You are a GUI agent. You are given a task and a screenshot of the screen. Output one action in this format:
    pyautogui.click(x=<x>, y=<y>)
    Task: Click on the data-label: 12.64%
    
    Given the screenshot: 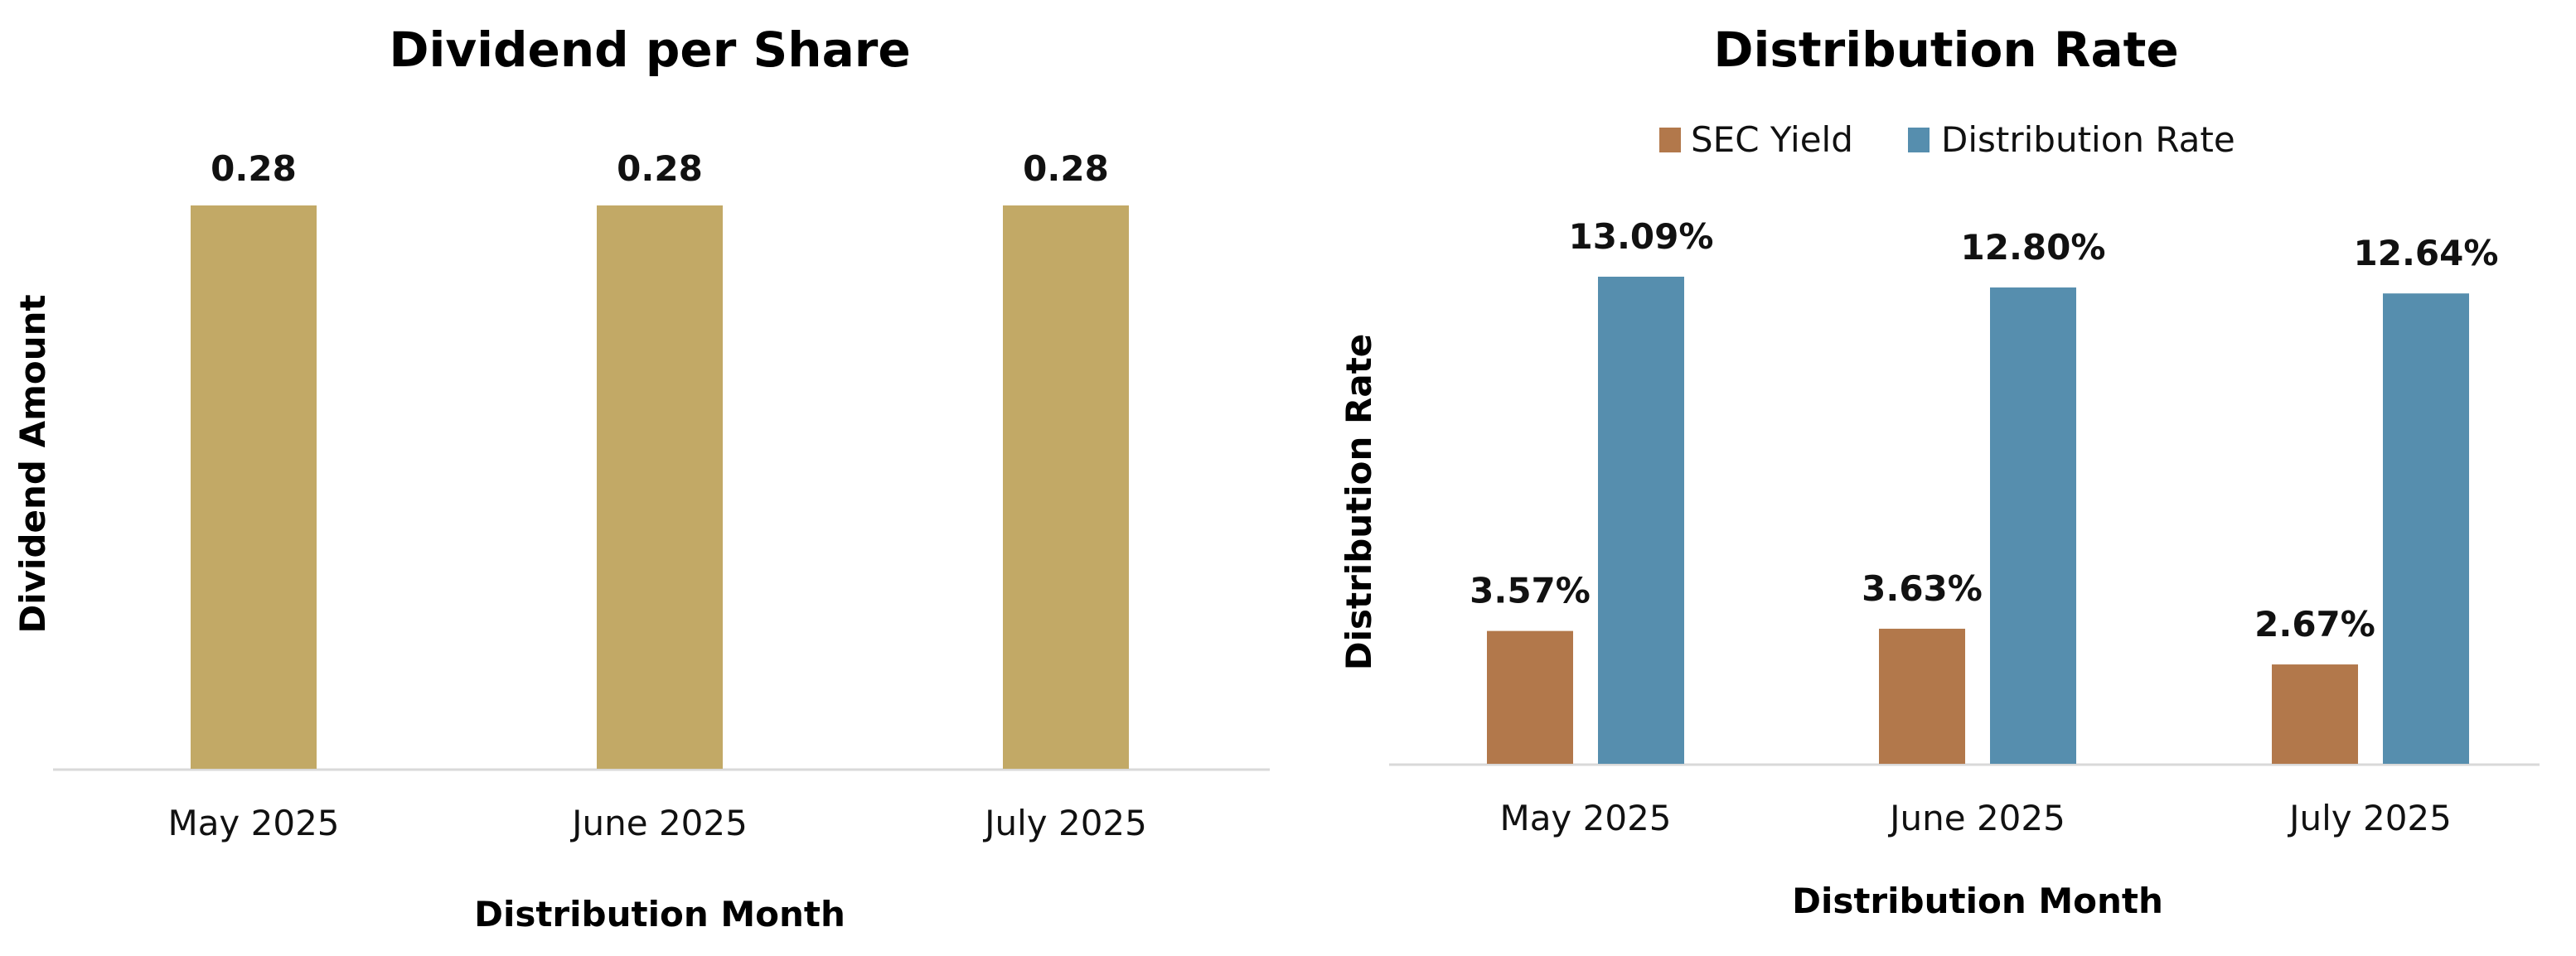 What is the action you would take?
    pyautogui.click(x=2426, y=253)
    